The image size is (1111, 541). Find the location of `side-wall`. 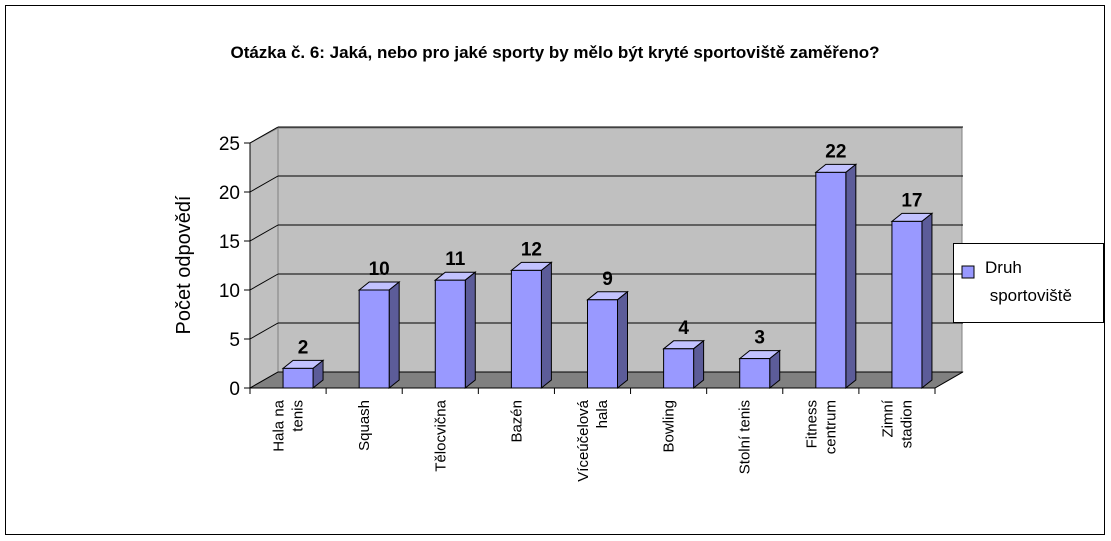

side-wall is located at coordinates (264, 258).